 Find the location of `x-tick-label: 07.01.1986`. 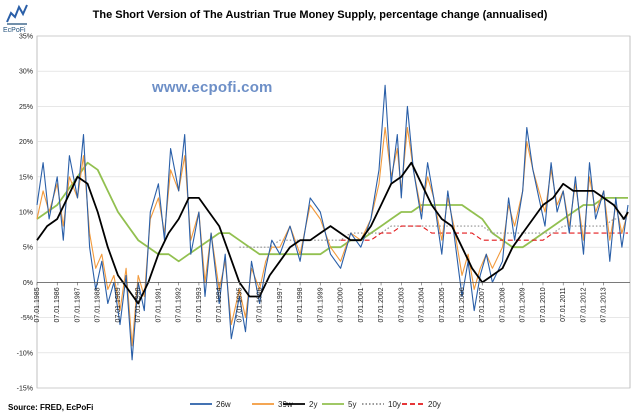

x-tick-label: 07.01.1986 is located at coordinates (57, 304).